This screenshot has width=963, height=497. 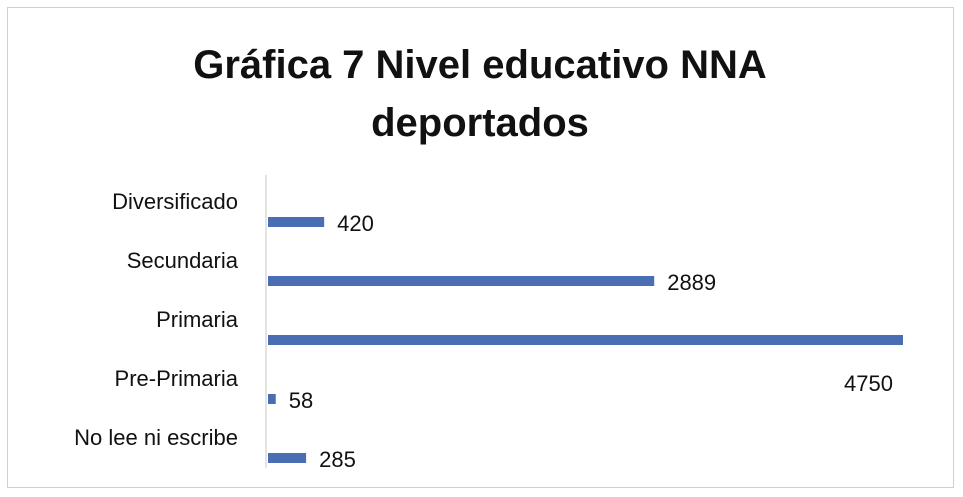 What do you see at coordinates (177, 378) in the screenshot?
I see `category-label: Pre-Primaria` at bounding box center [177, 378].